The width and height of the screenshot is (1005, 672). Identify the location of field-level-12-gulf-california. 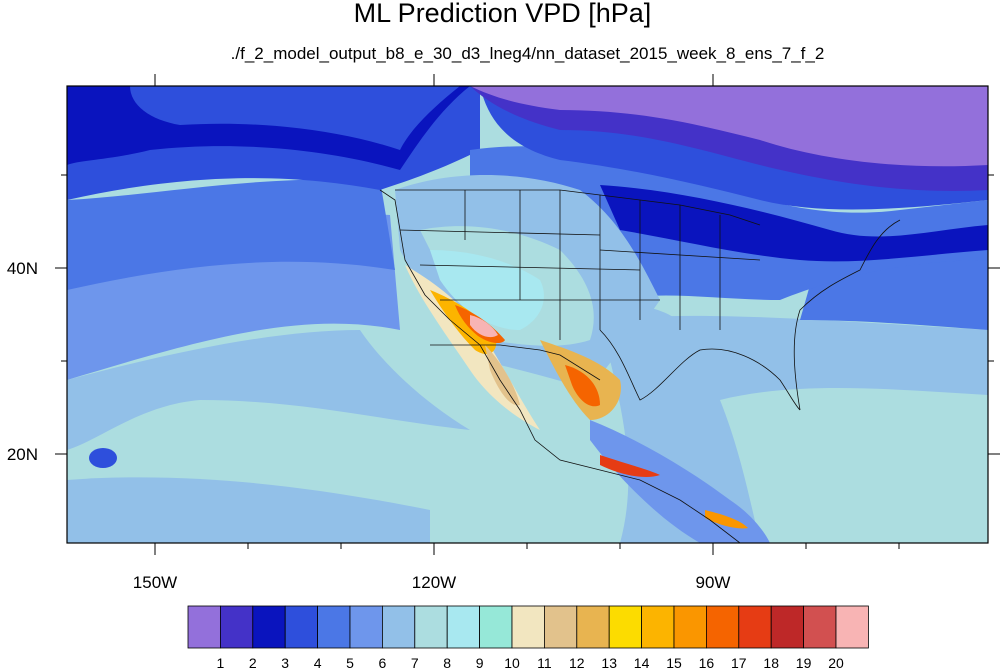
(502, 375).